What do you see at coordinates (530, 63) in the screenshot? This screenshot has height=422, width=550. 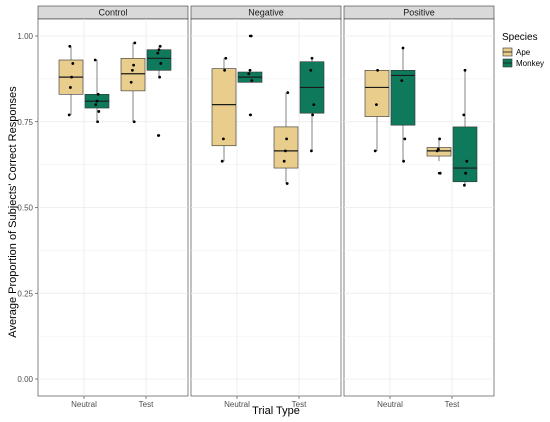 I see `legend-label: Monkey` at bounding box center [530, 63].